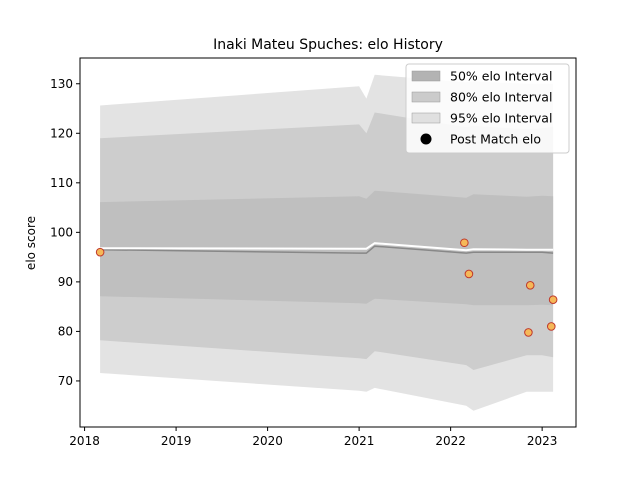 The height and width of the screenshot is (480, 640). I want to click on chart-title: Inaki Mateu Spuches: elo History, so click(328, 45).